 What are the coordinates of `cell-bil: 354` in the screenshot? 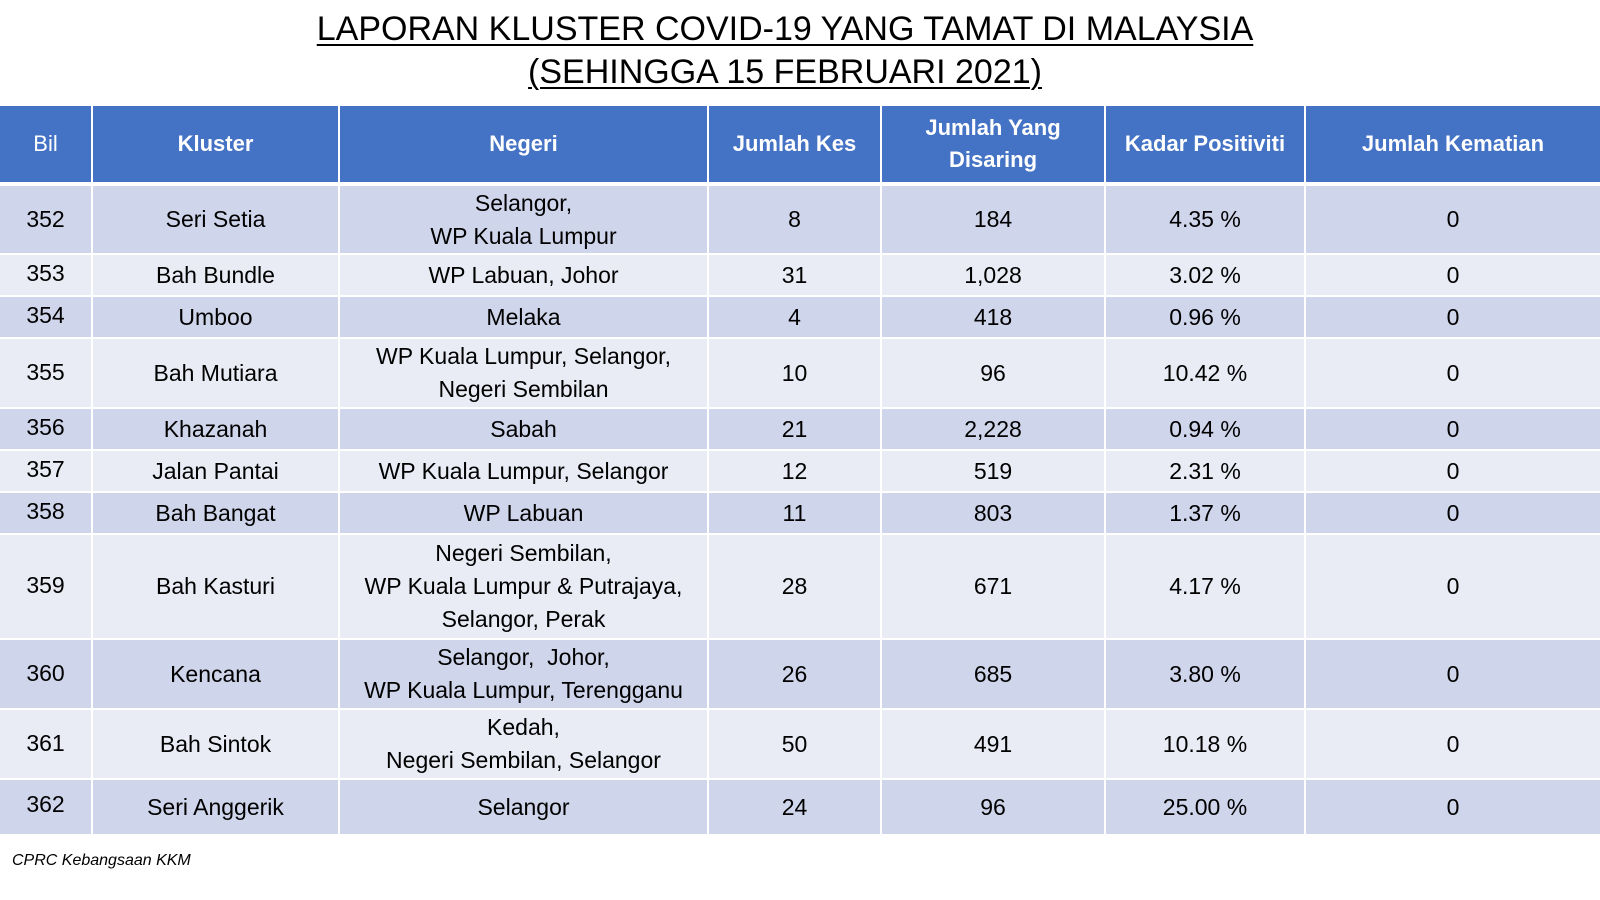 It's located at (46, 317).